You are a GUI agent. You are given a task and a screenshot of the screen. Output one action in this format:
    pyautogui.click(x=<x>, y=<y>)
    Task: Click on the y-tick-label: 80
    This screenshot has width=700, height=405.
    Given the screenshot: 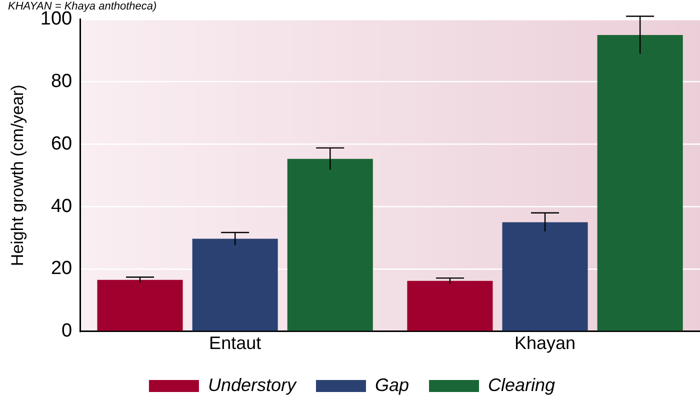 What is the action you would take?
    pyautogui.click(x=61, y=81)
    